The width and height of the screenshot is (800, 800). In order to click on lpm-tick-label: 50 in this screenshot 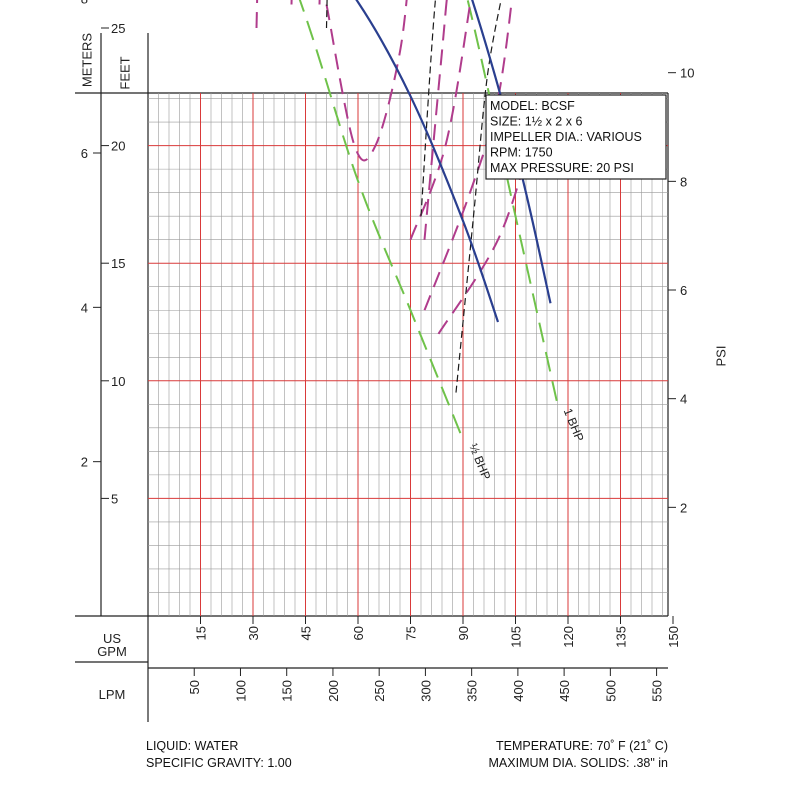, I will do `click(194, 687)`.